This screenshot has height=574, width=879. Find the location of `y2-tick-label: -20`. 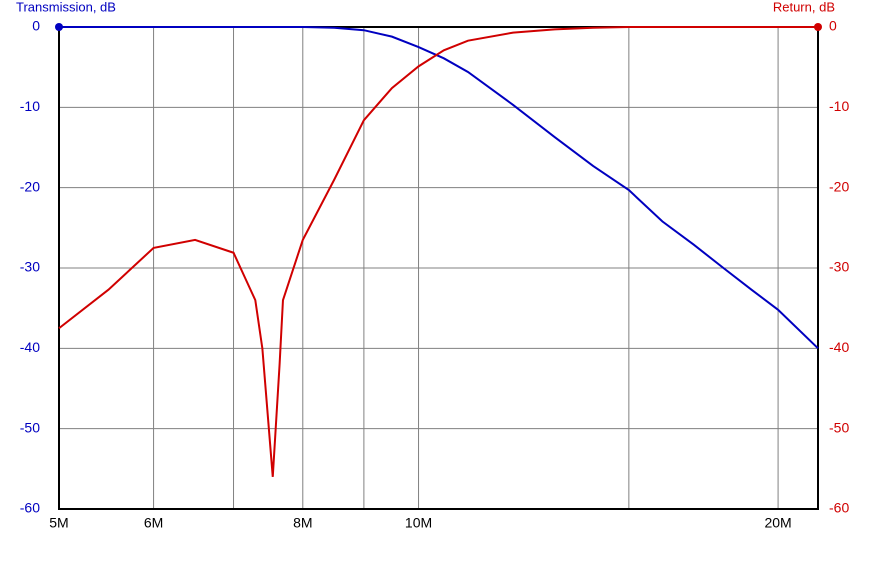

y2-tick-label: -20 is located at coordinates (839, 186).